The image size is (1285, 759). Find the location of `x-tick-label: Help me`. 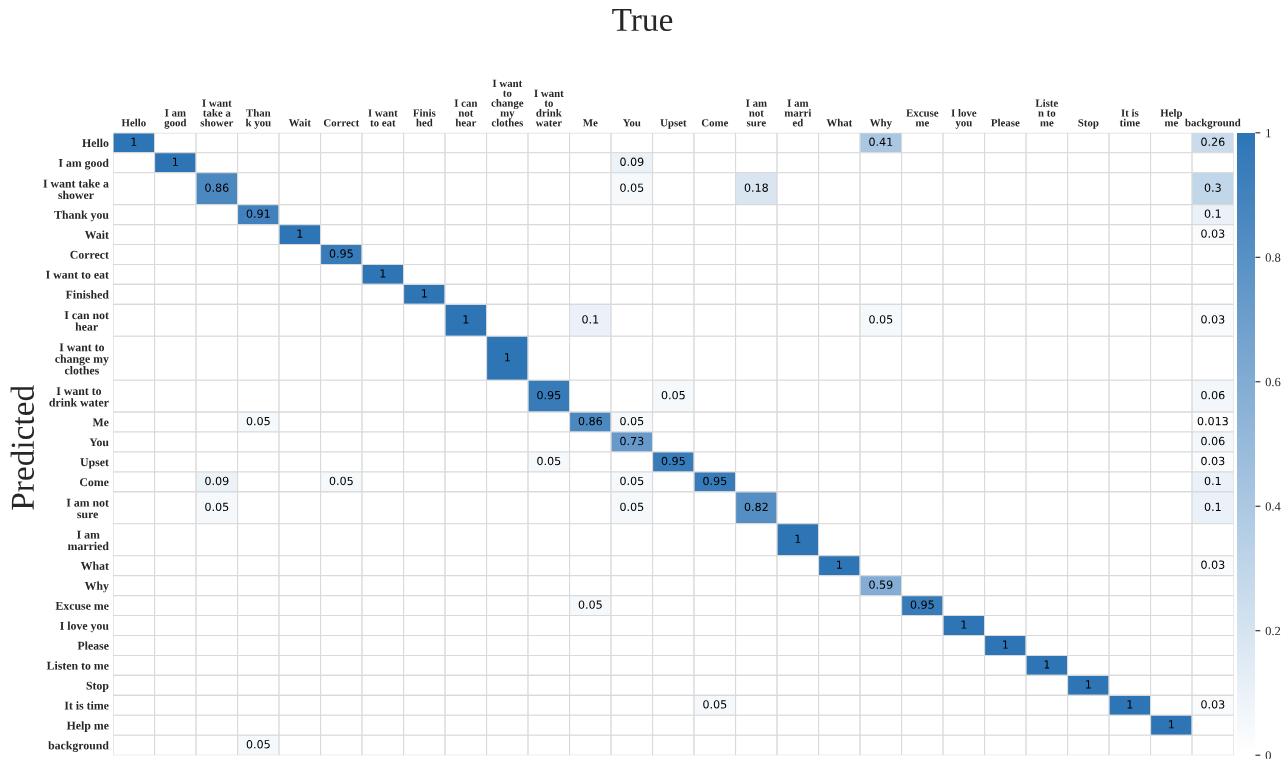

x-tick-label: Help me is located at coordinates (1171, 118).